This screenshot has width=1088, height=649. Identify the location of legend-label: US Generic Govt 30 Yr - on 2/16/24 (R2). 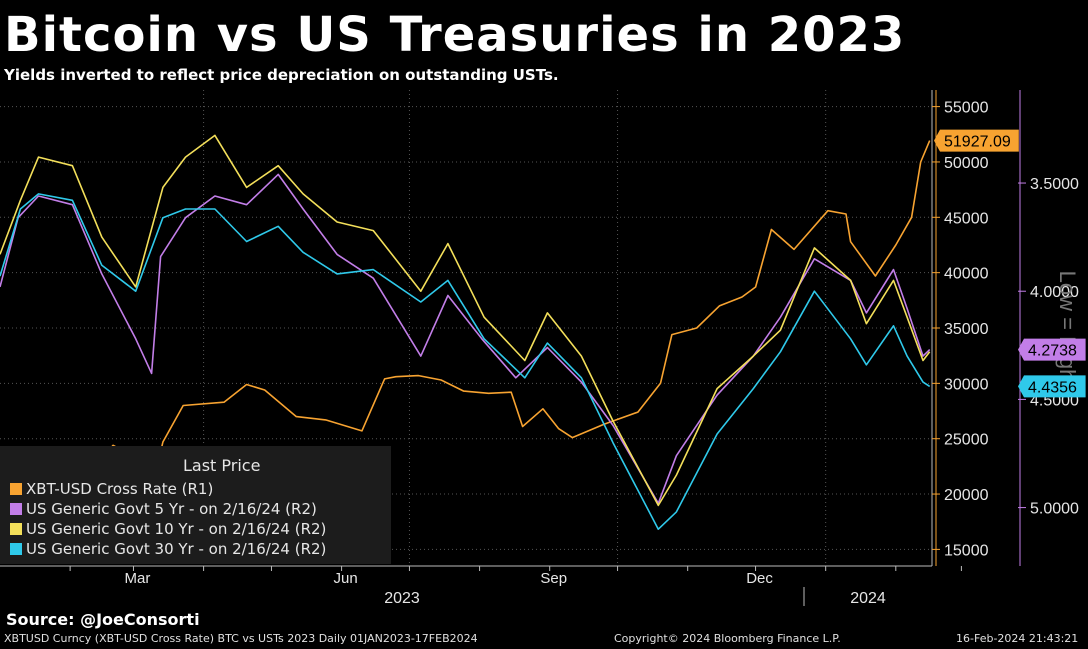
(176, 549).